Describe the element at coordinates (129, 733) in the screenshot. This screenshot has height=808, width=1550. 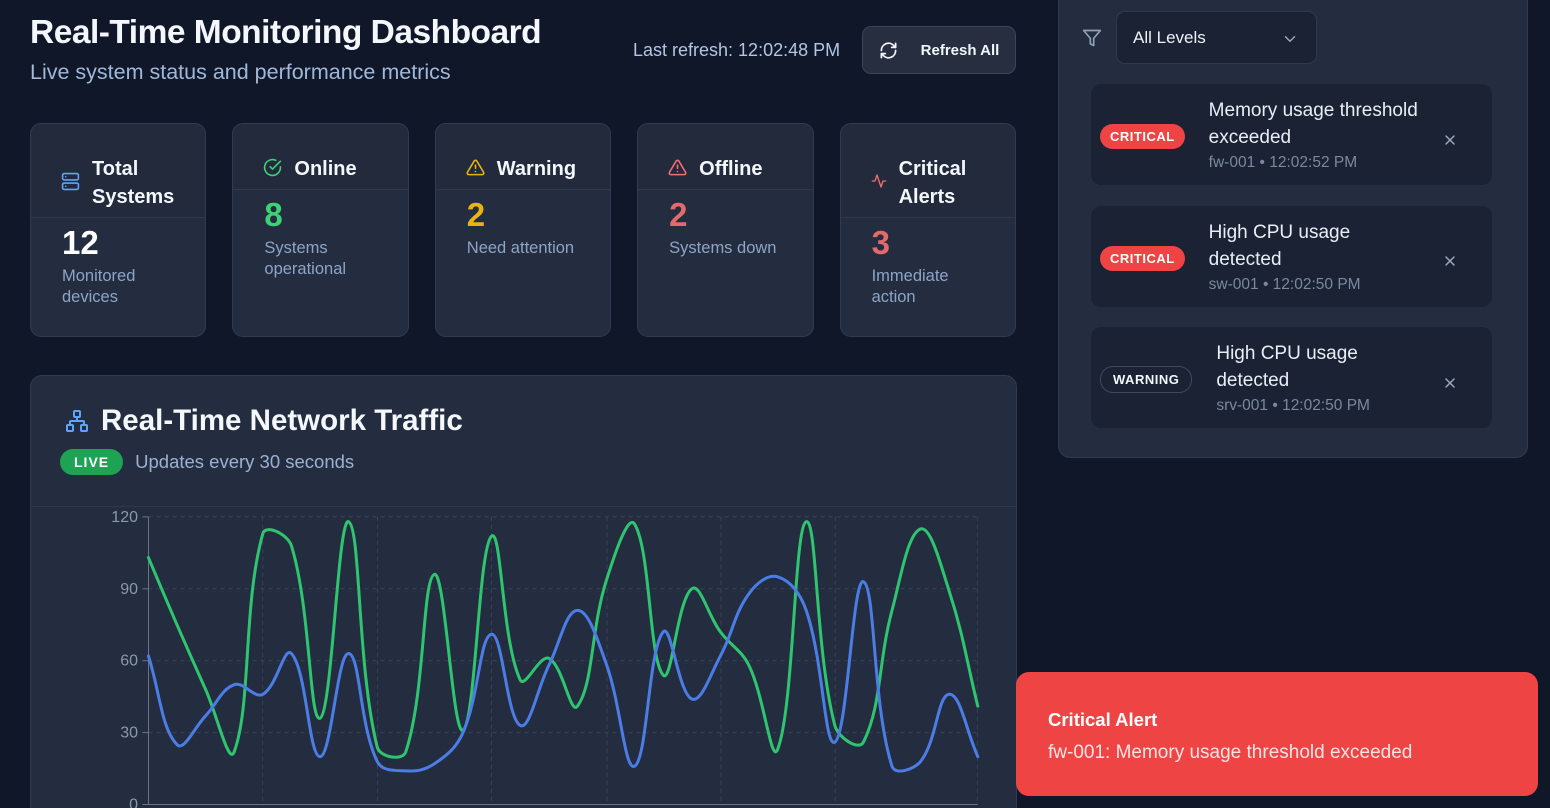
I see `svg-text: 30` at that location.